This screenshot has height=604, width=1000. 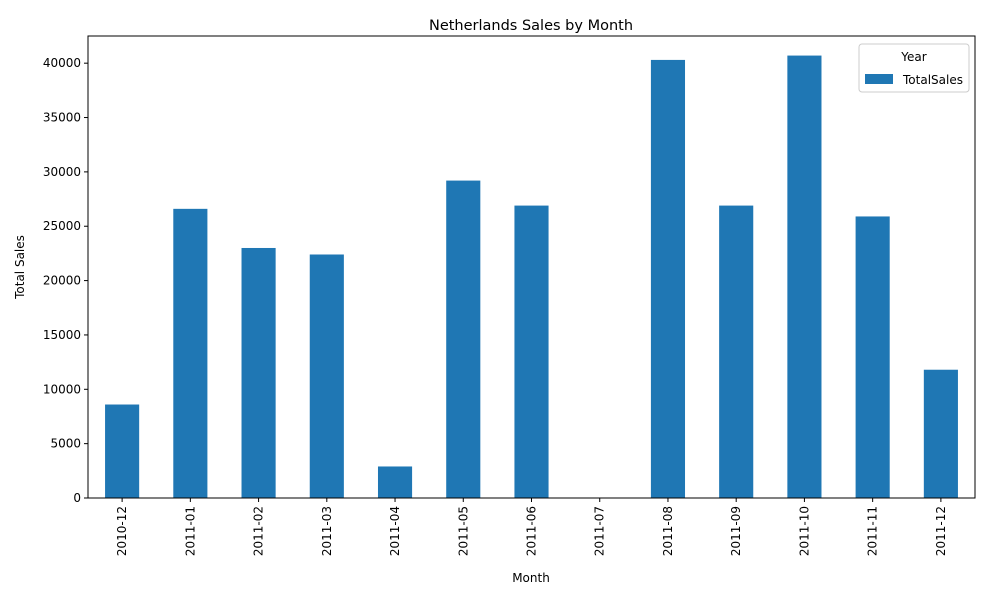 I want to click on y-tick-label: 5000, so click(x=65, y=444).